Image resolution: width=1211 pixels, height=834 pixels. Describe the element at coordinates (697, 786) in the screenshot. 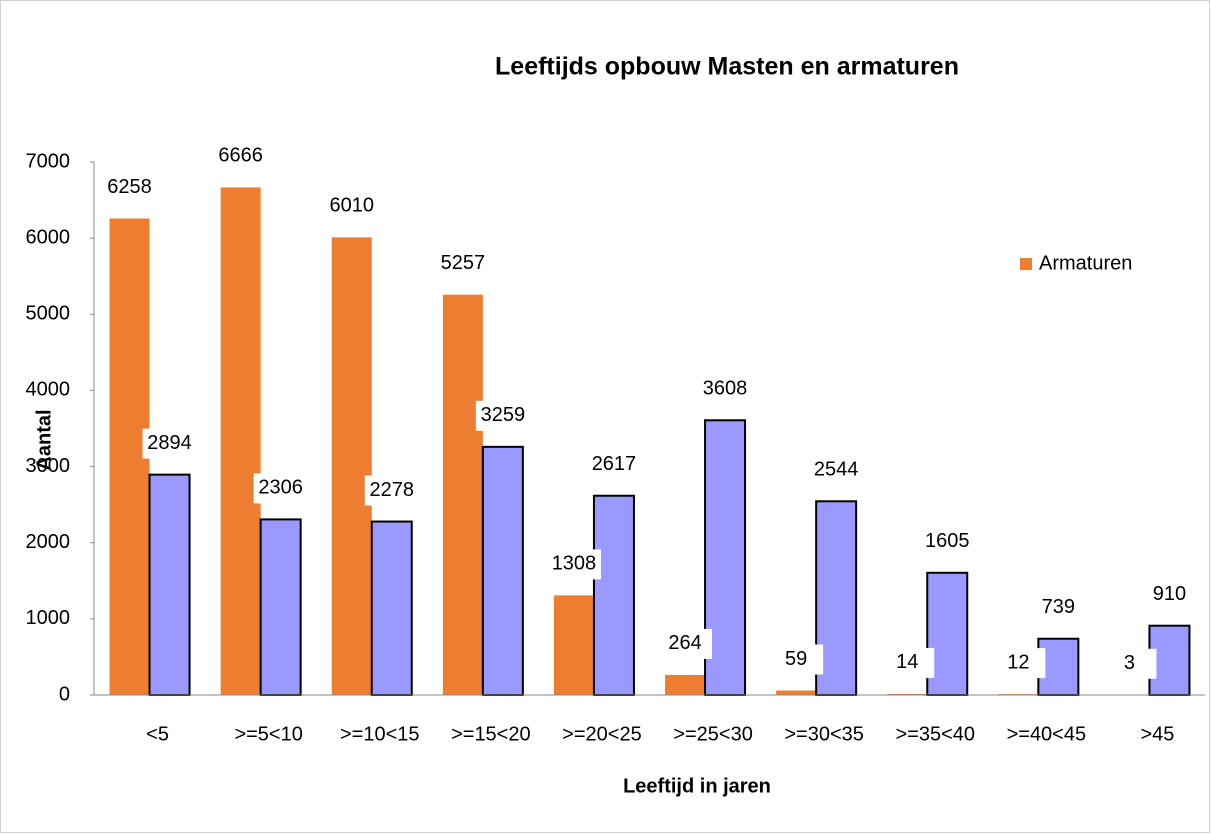

I see `x-axis-title: Leeftijd in jaren` at that location.